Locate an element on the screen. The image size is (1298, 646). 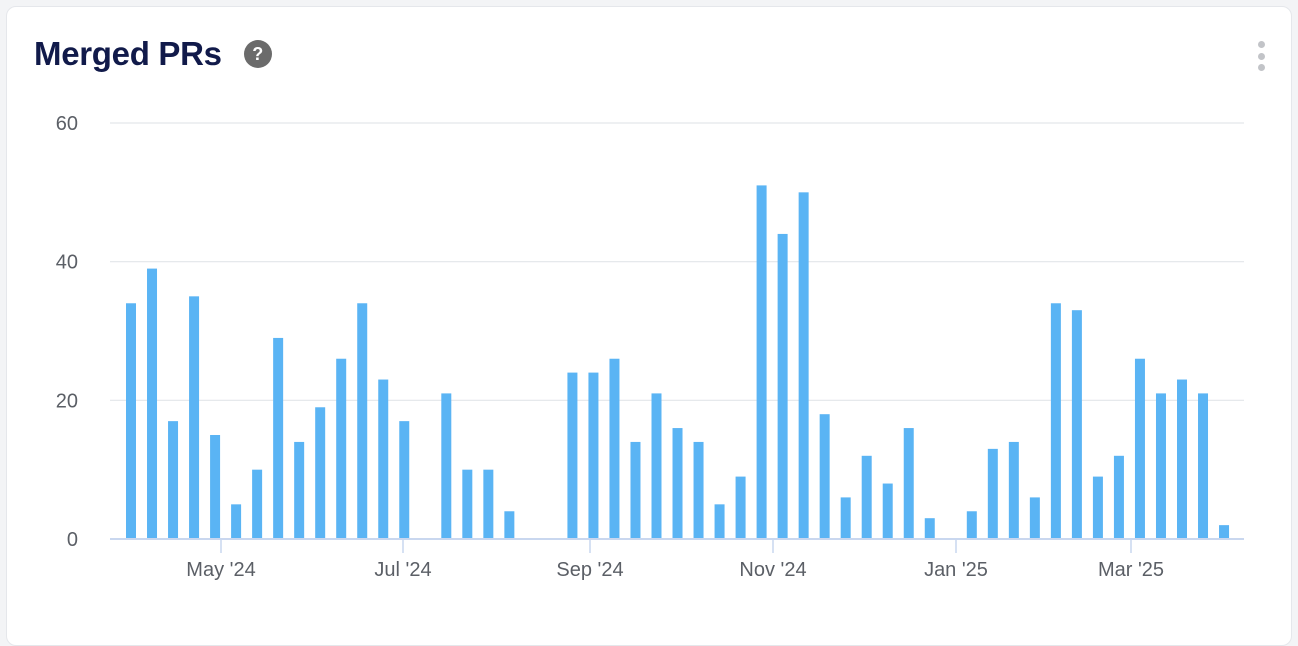
x-tick-label: Jul '24 is located at coordinates (402, 570).